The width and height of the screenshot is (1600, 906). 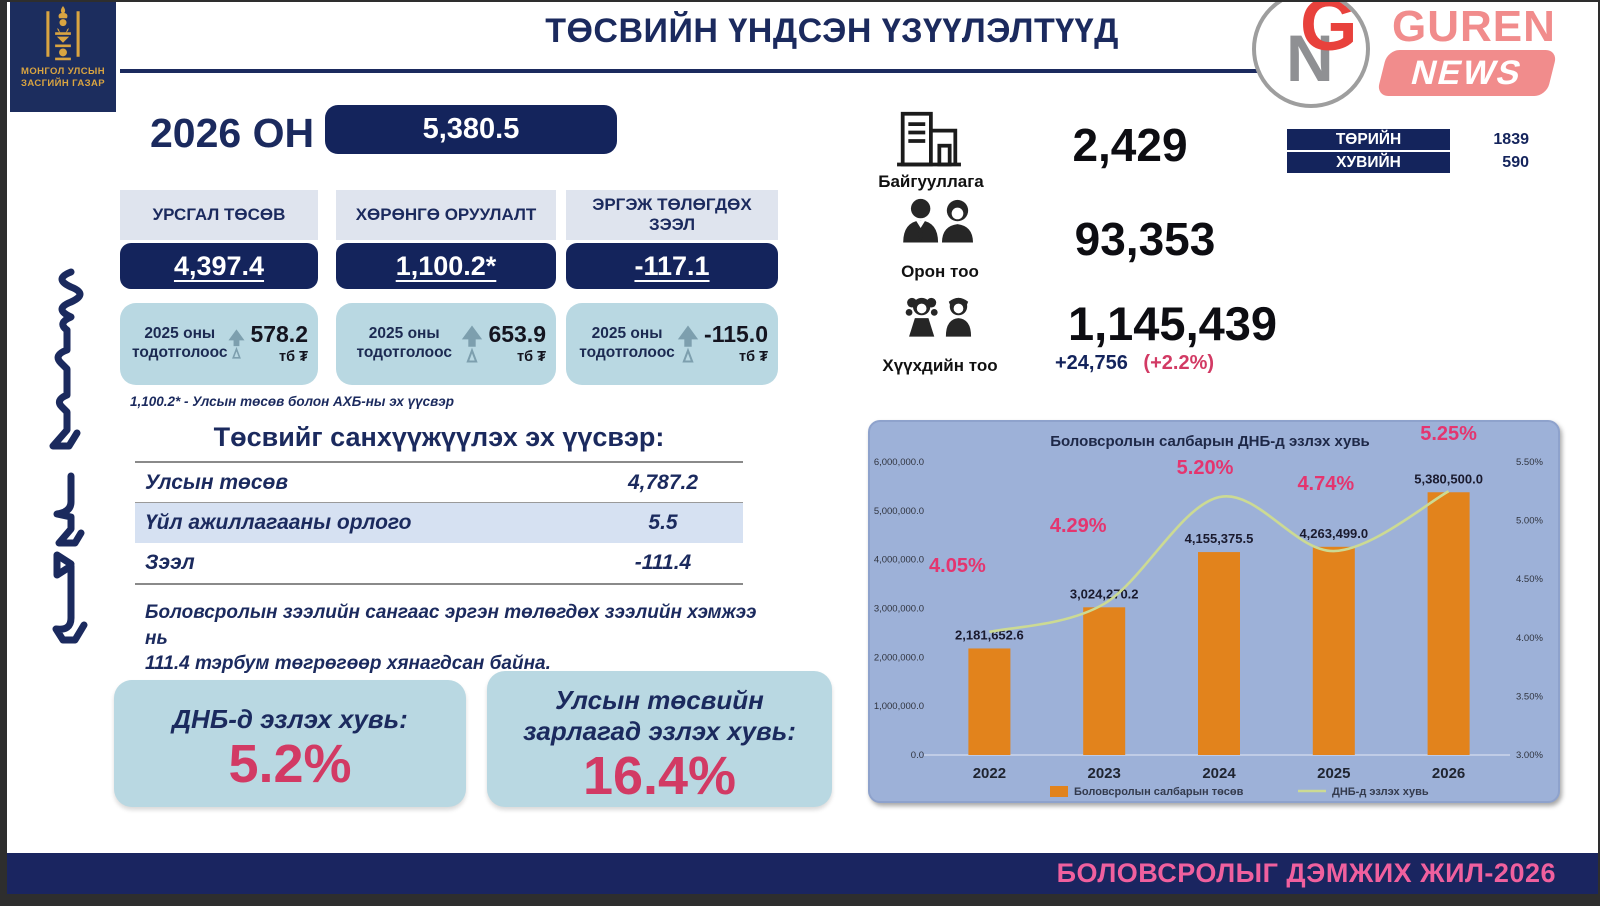 I want to click on gdp-share-label: ДНБ-д эзлэх хувь:, so click(x=290, y=719).